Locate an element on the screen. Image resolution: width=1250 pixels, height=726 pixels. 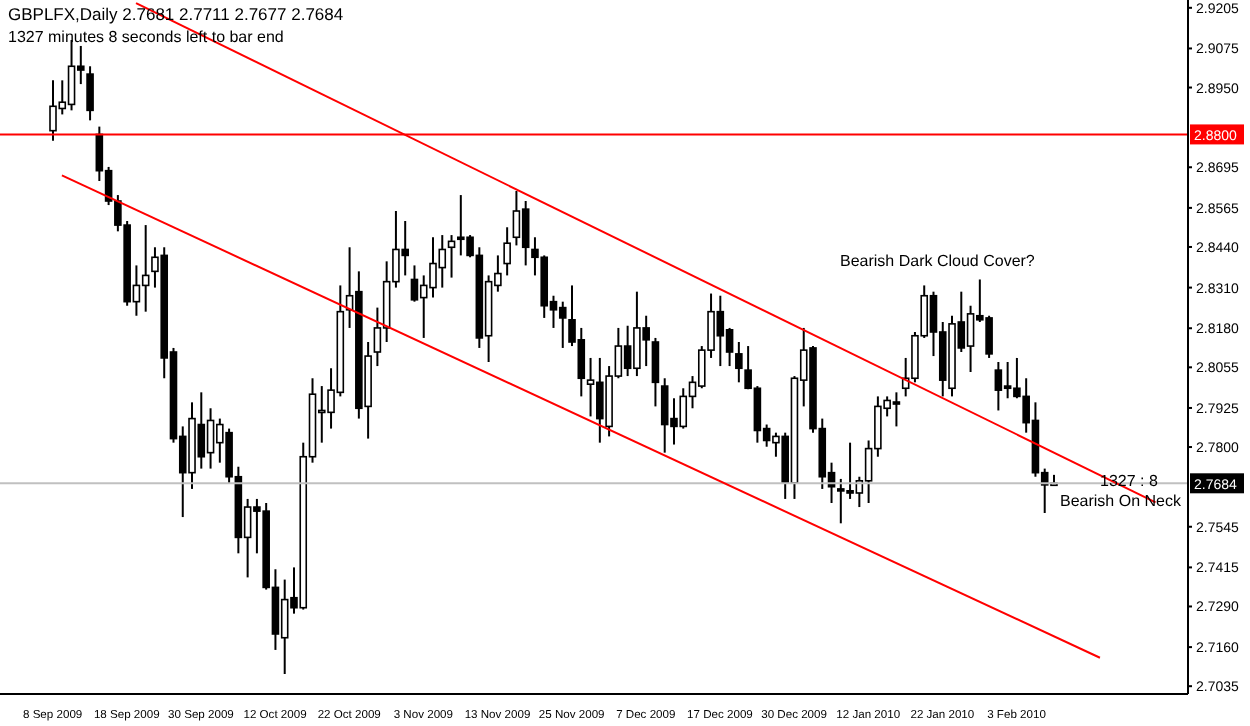
annotation: 1327 minutes 8 seconds left to bar end is located at coordinates (146, 37).